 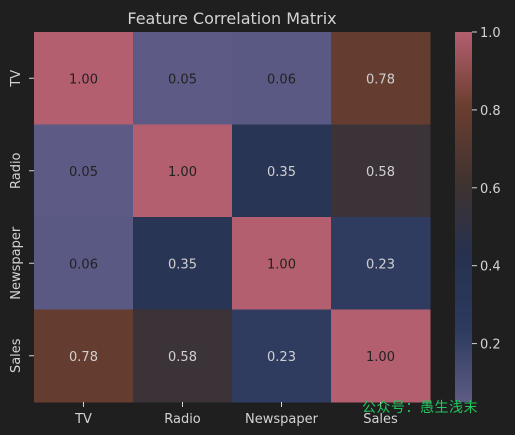 I want to click on y-tick-label: Newspaper, so click(x=16, y=263).